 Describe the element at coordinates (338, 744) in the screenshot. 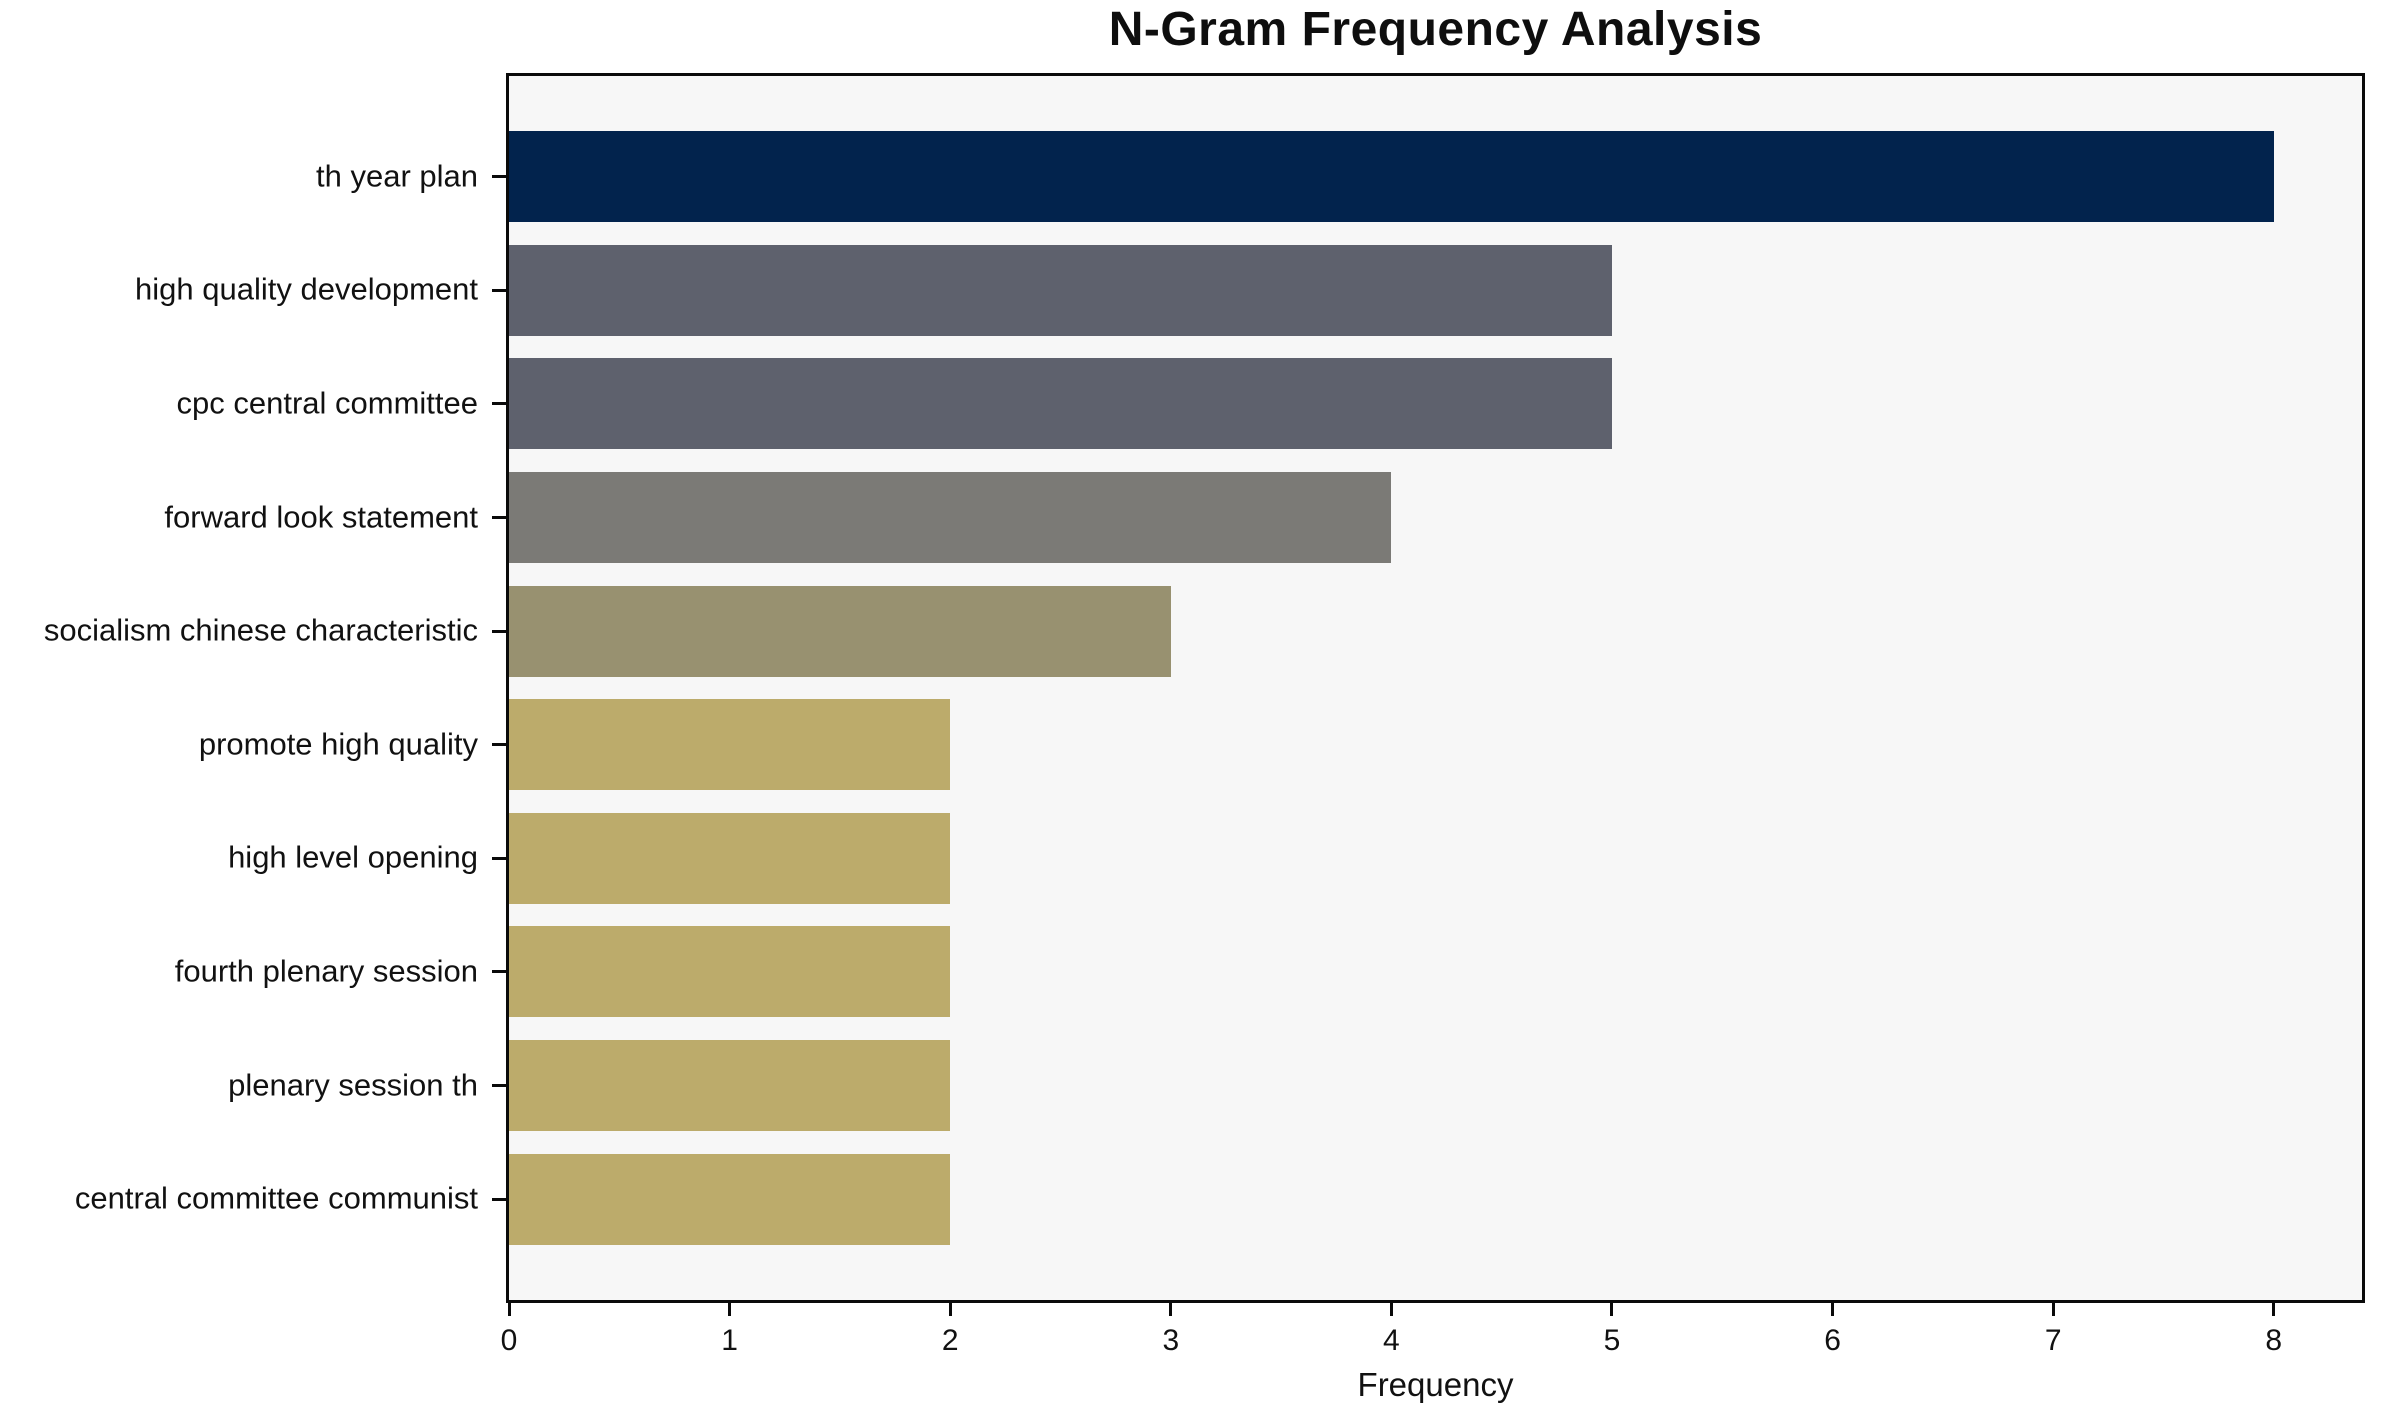

I see `category-label: promote high quality` at that location.